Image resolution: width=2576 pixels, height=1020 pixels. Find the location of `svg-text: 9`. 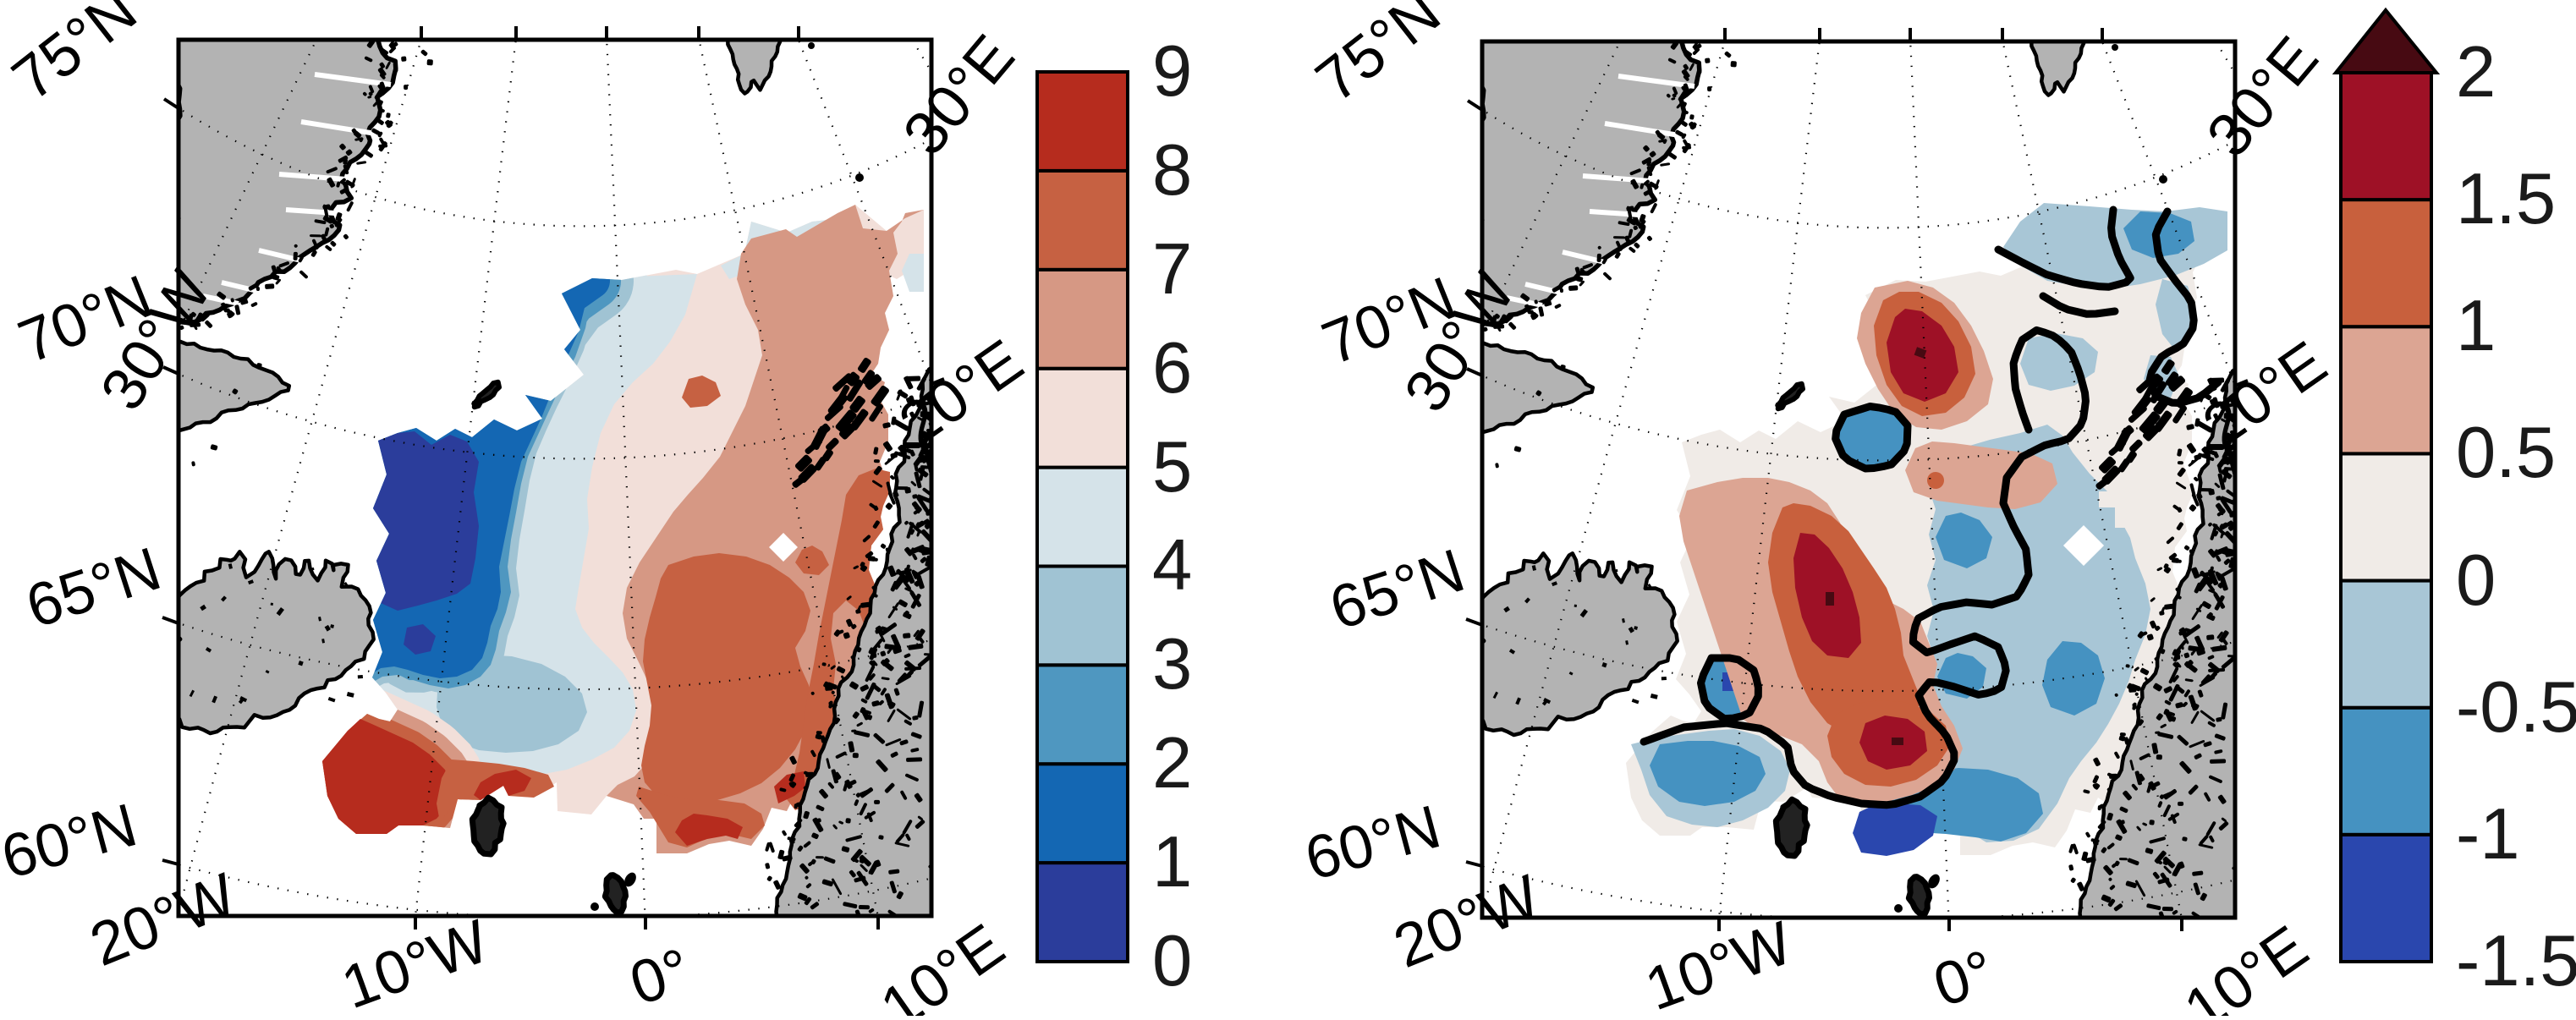

svg-text: 9 is located at coordinates (1172, 72).